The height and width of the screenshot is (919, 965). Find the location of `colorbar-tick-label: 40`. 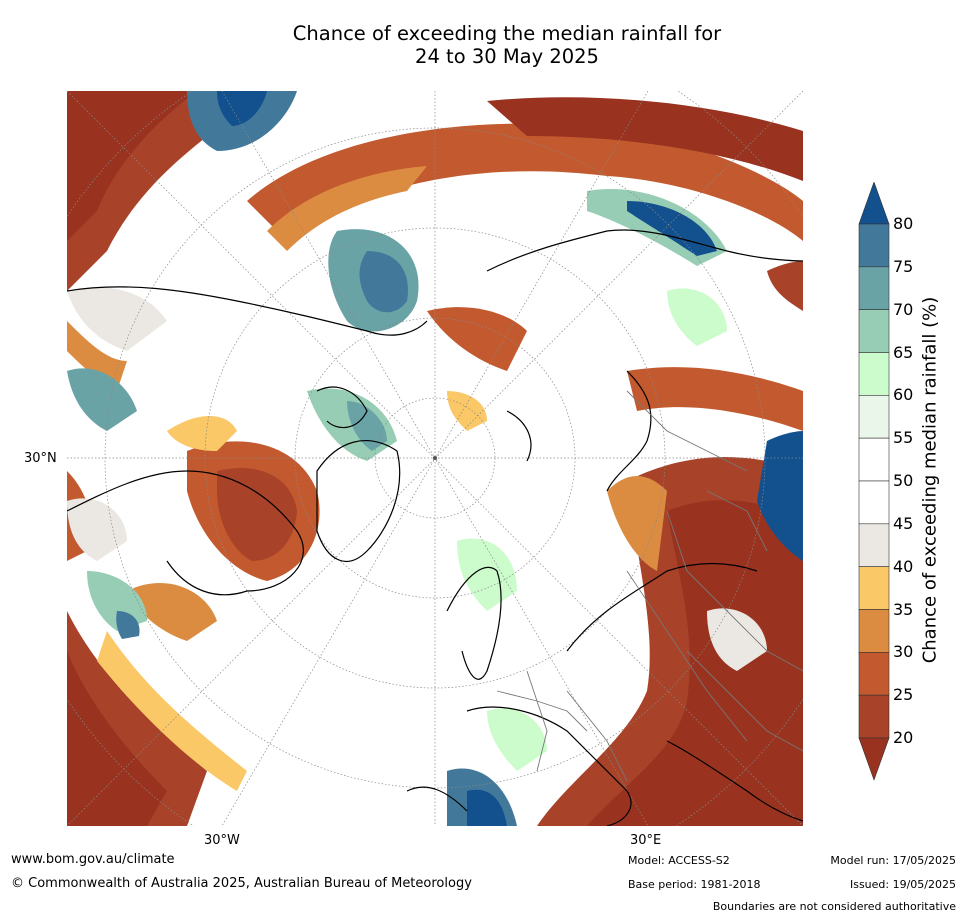

colorbar-tick-label: 40 is located at coordinates (903, 566).